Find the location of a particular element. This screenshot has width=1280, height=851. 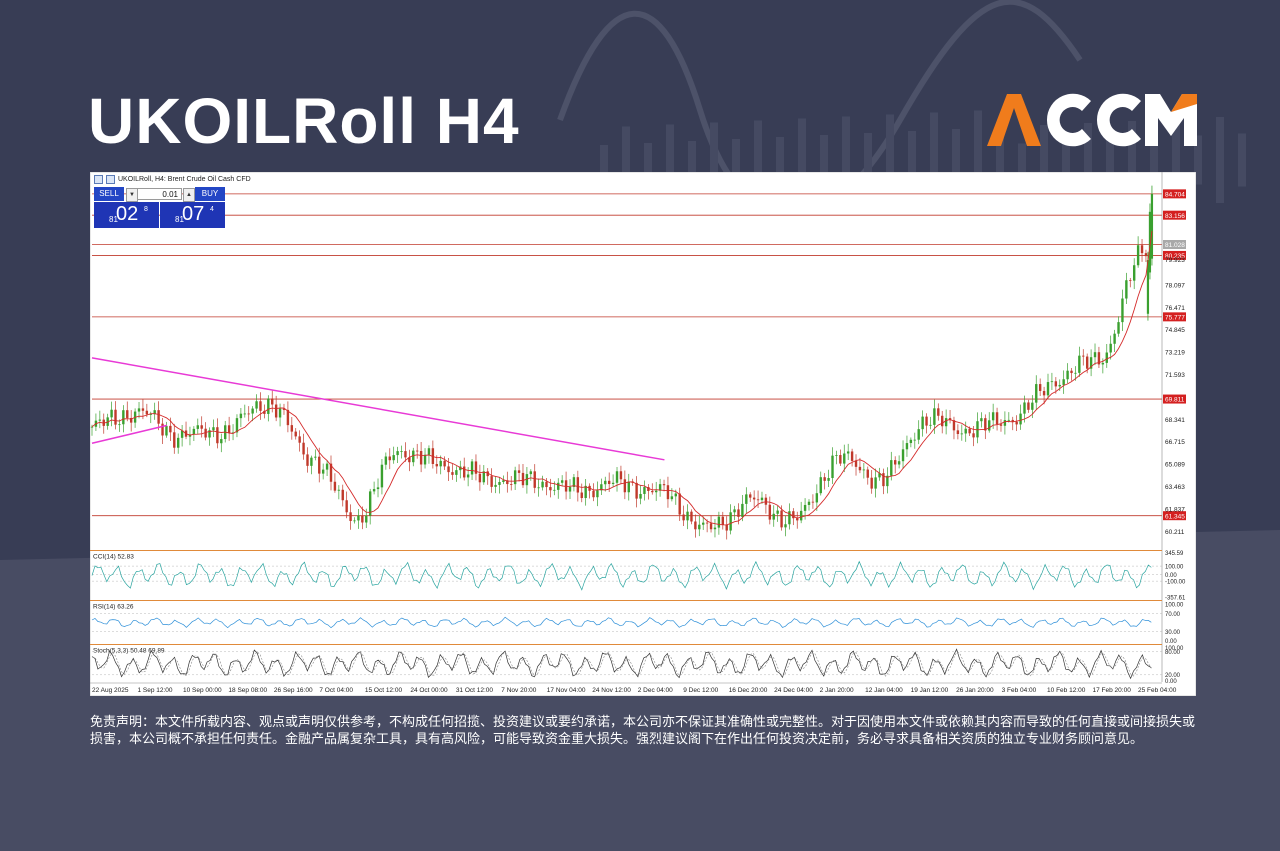

buy-price-sup: 4 is located at coordinates (212, 209).